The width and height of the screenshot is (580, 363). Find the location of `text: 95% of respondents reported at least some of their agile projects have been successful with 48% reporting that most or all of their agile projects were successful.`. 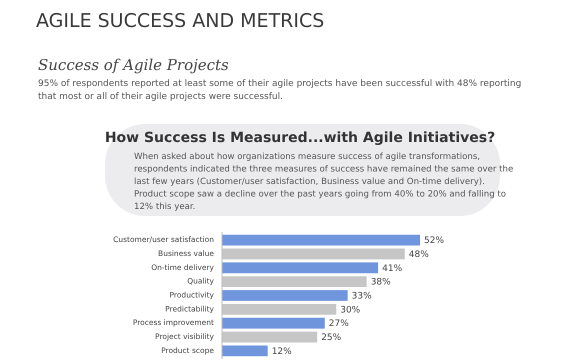

text: 95% of respondents reported at least some of their agile projects have been successful with 48% reporting that most or all of their agile projects were successful. is located at coordinates (280, 90).